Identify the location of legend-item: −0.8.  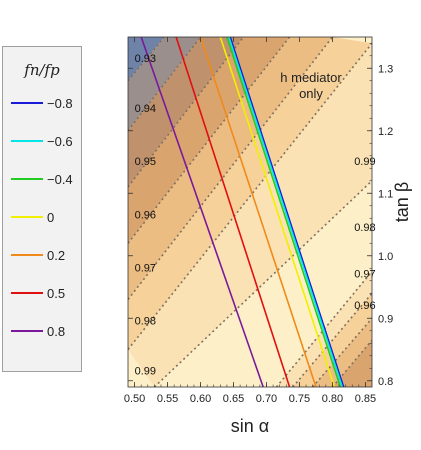
(42, 103).